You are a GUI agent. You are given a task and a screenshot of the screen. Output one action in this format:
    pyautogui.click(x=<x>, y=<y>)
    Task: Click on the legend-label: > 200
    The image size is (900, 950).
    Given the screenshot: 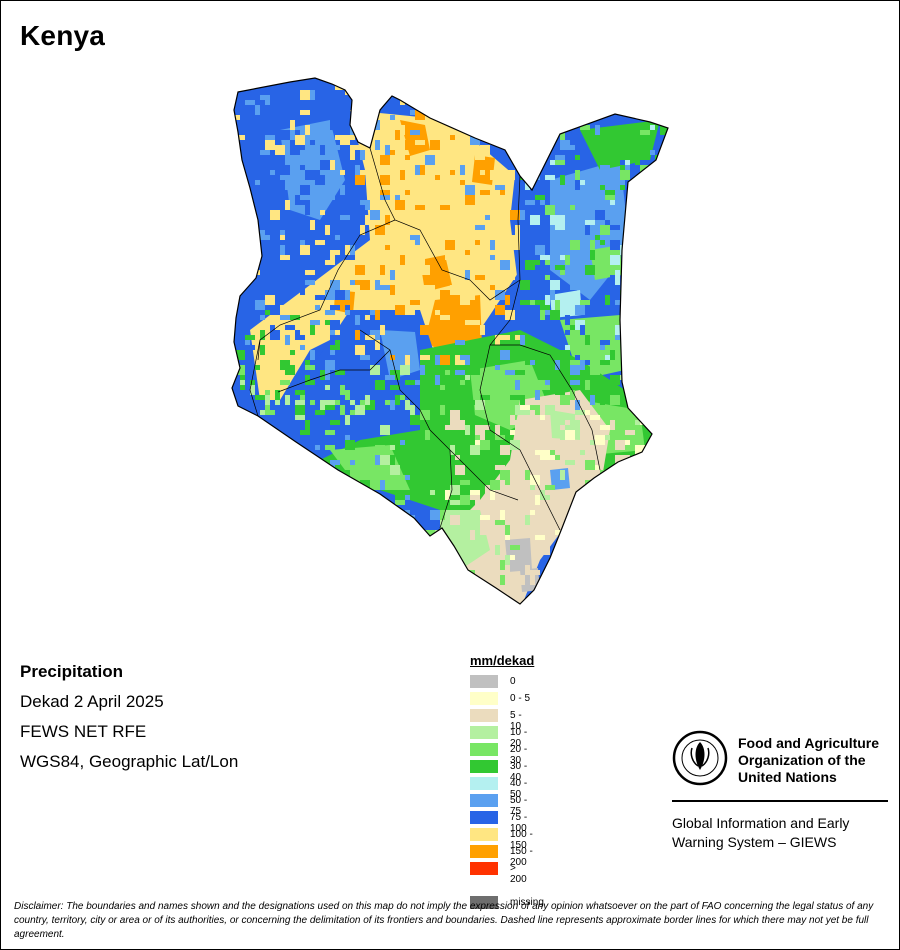 What is the action you would take?
    pyautogui.click(x=518, y=874)
    